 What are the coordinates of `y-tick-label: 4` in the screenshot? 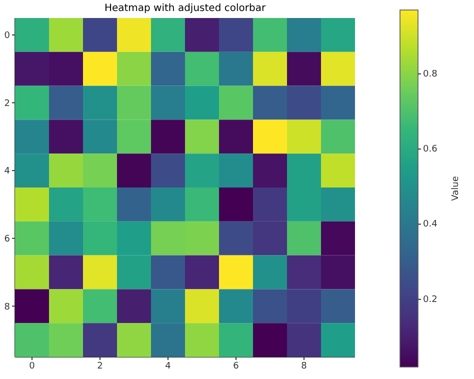 It's located at (7, 171).